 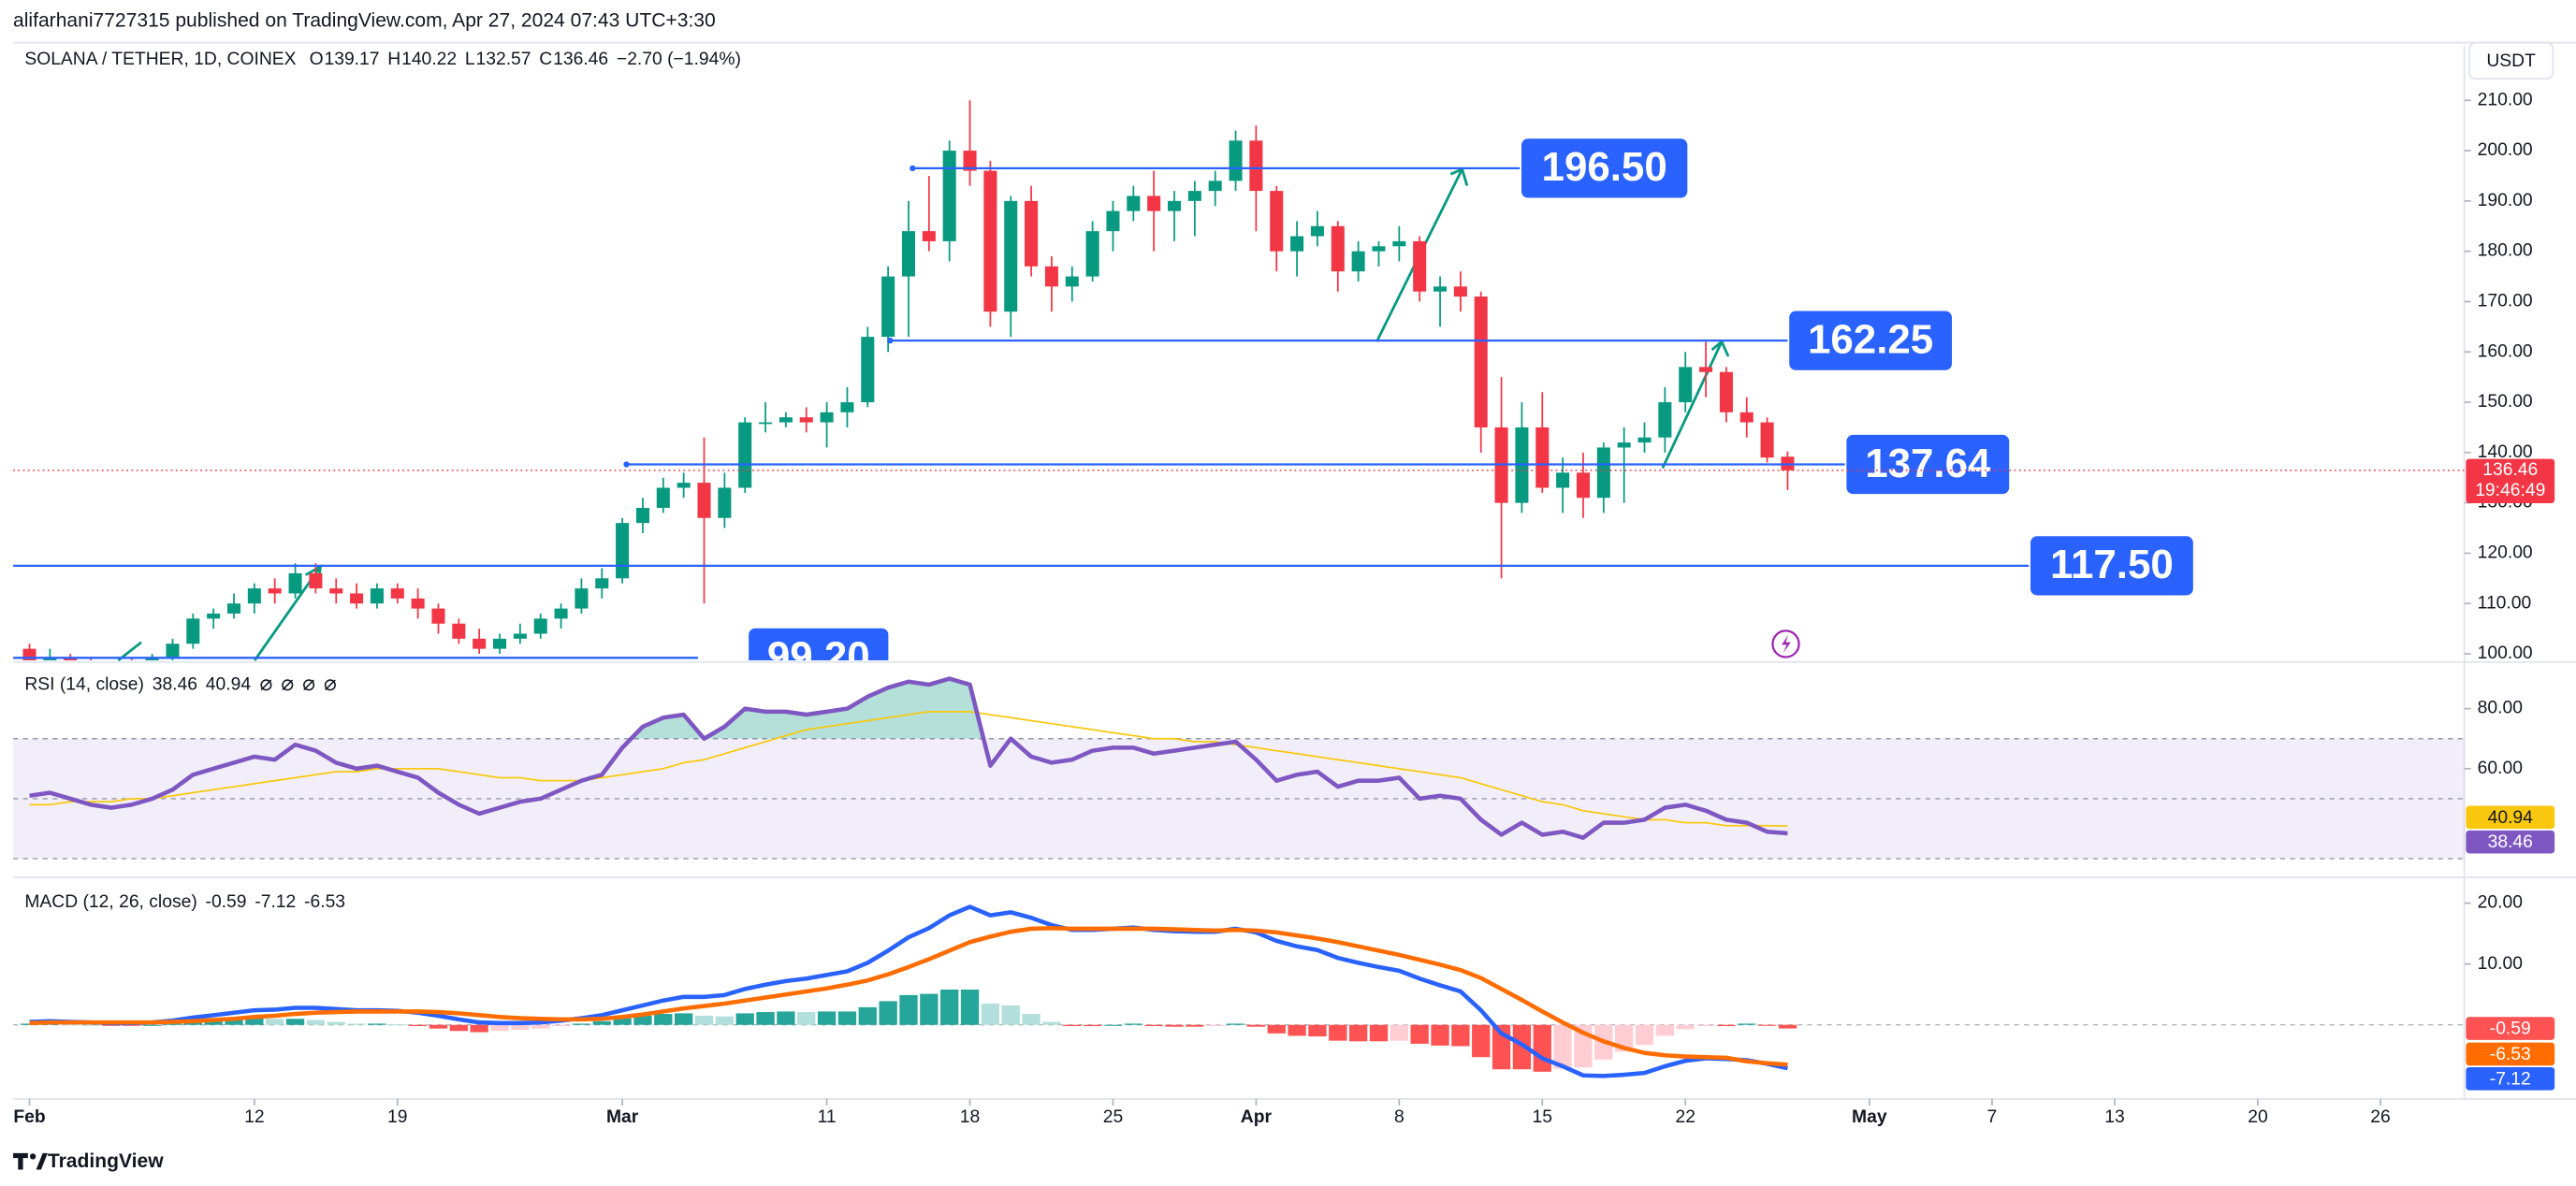 What do you see at coordinates (2380, 1117) in the screenshot?
I see `x-tick-label: 26` at bounding box center [2380, 1117].